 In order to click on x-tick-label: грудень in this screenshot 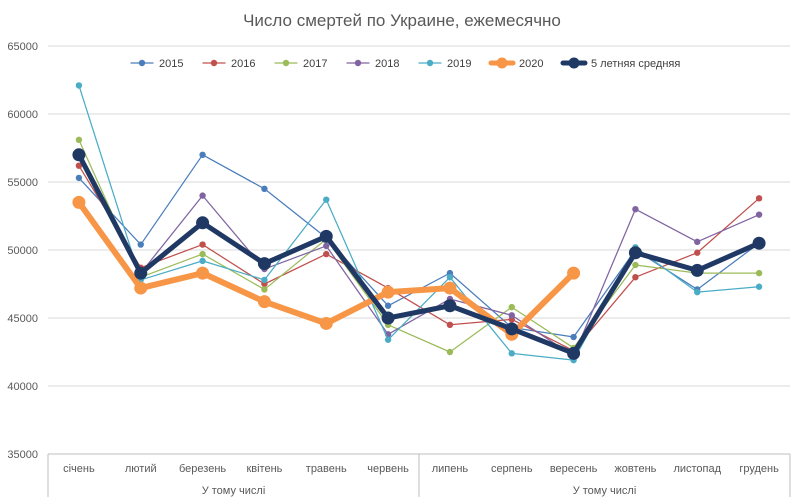, I will do `click(759, 469)`.